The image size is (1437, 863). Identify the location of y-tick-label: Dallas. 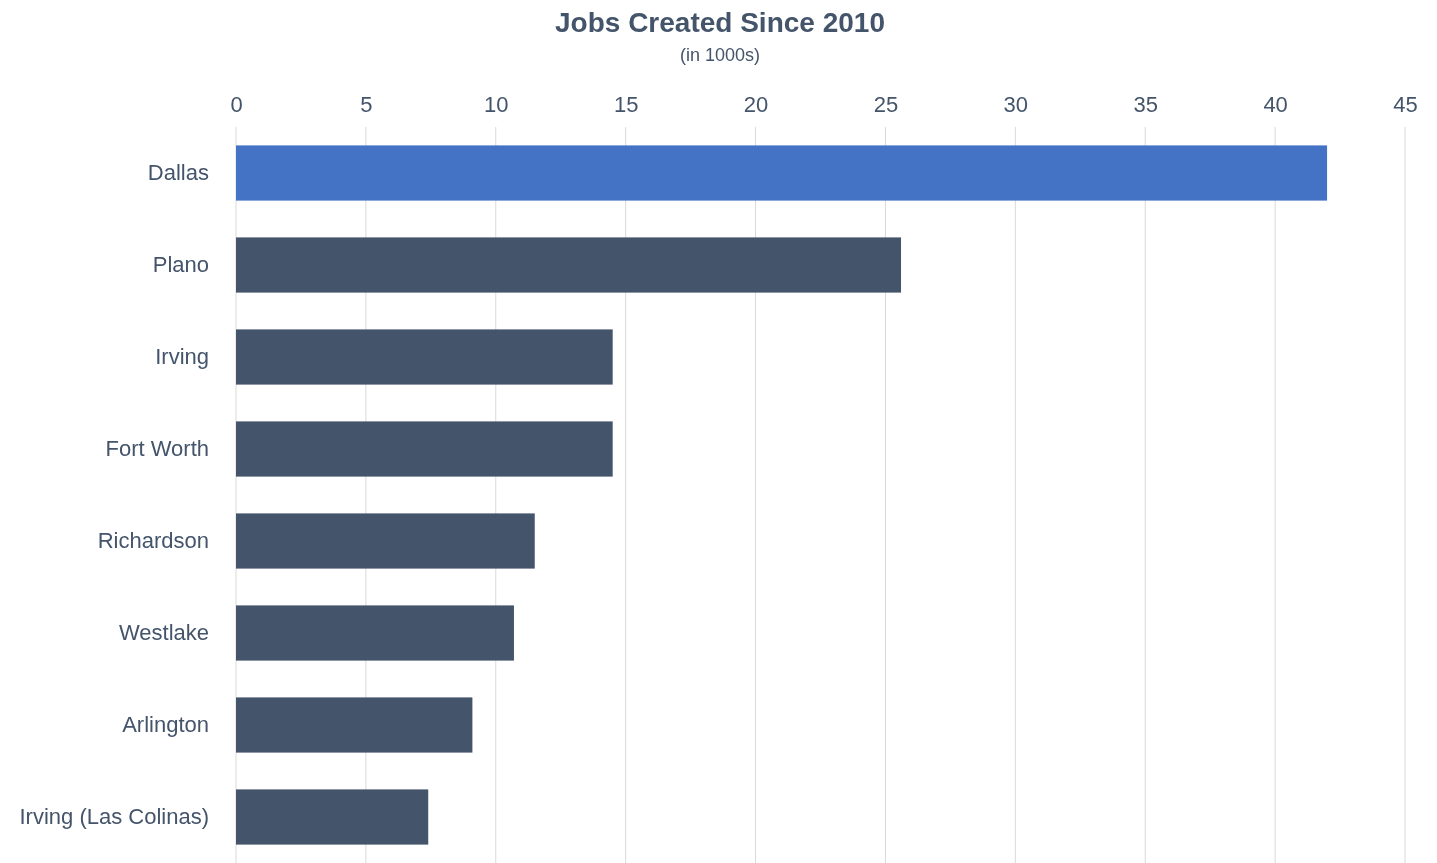
(178, 173).